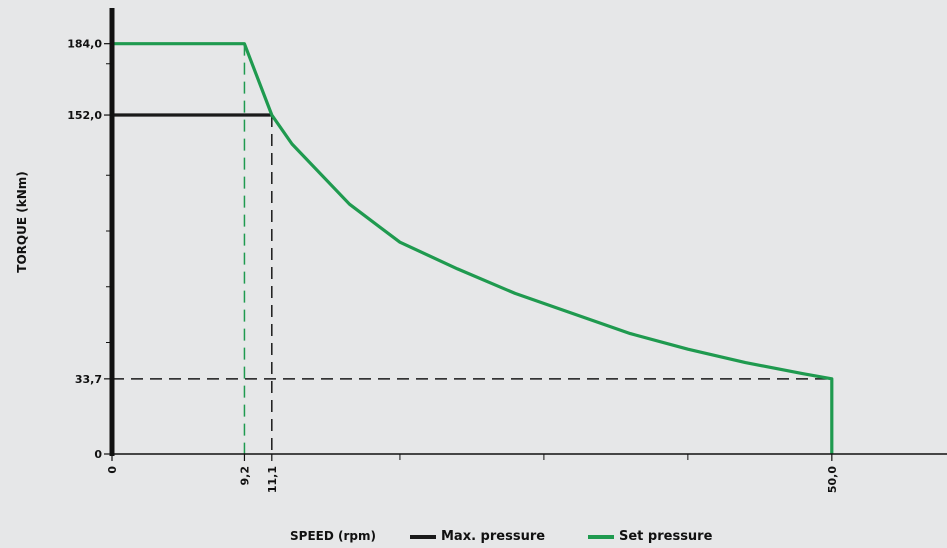 This screenshot has width=947, height=548. I want to click on legend-label-set-pressure: Set pressure, so click(666, 536).